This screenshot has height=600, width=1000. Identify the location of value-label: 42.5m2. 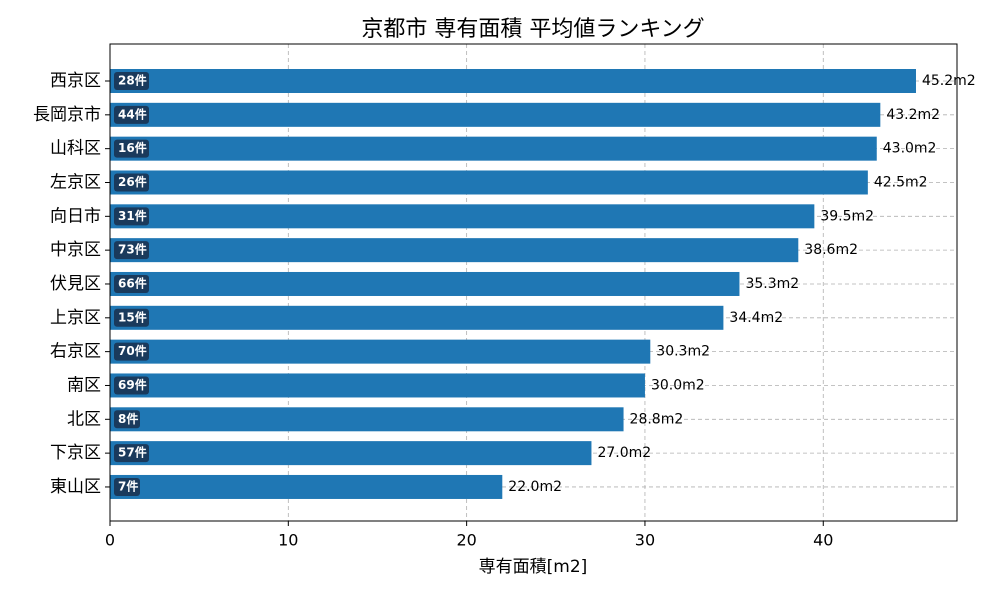
(901, 182).